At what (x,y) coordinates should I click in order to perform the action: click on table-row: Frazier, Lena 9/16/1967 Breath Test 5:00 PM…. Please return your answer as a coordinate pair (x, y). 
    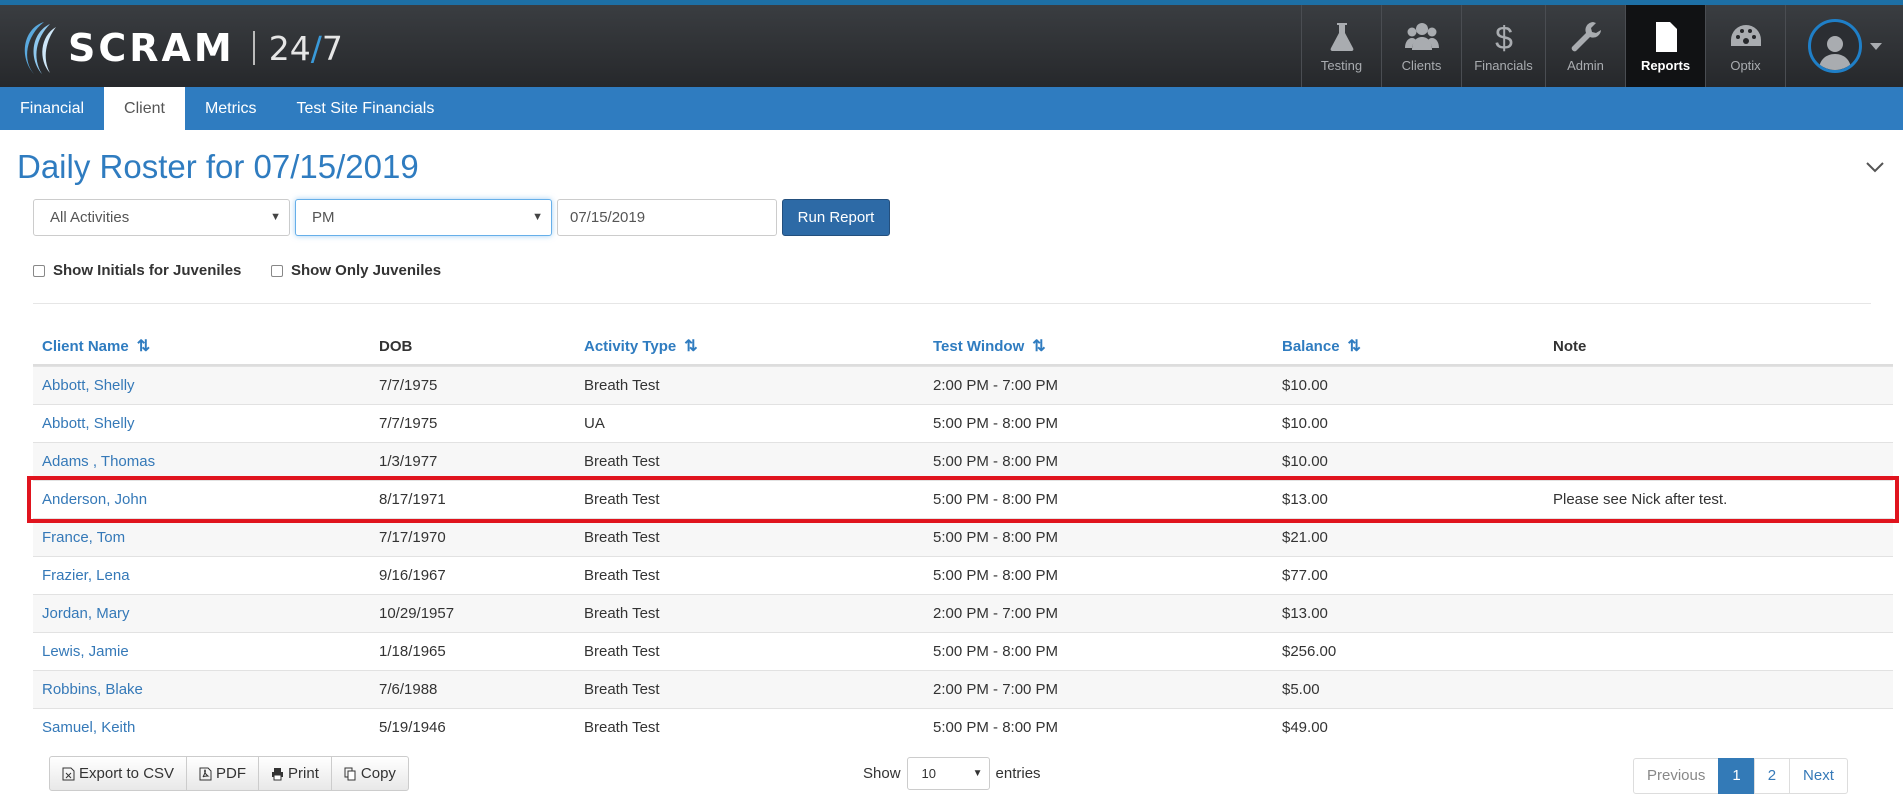
    Looking at the image, I should click on (963, 575).